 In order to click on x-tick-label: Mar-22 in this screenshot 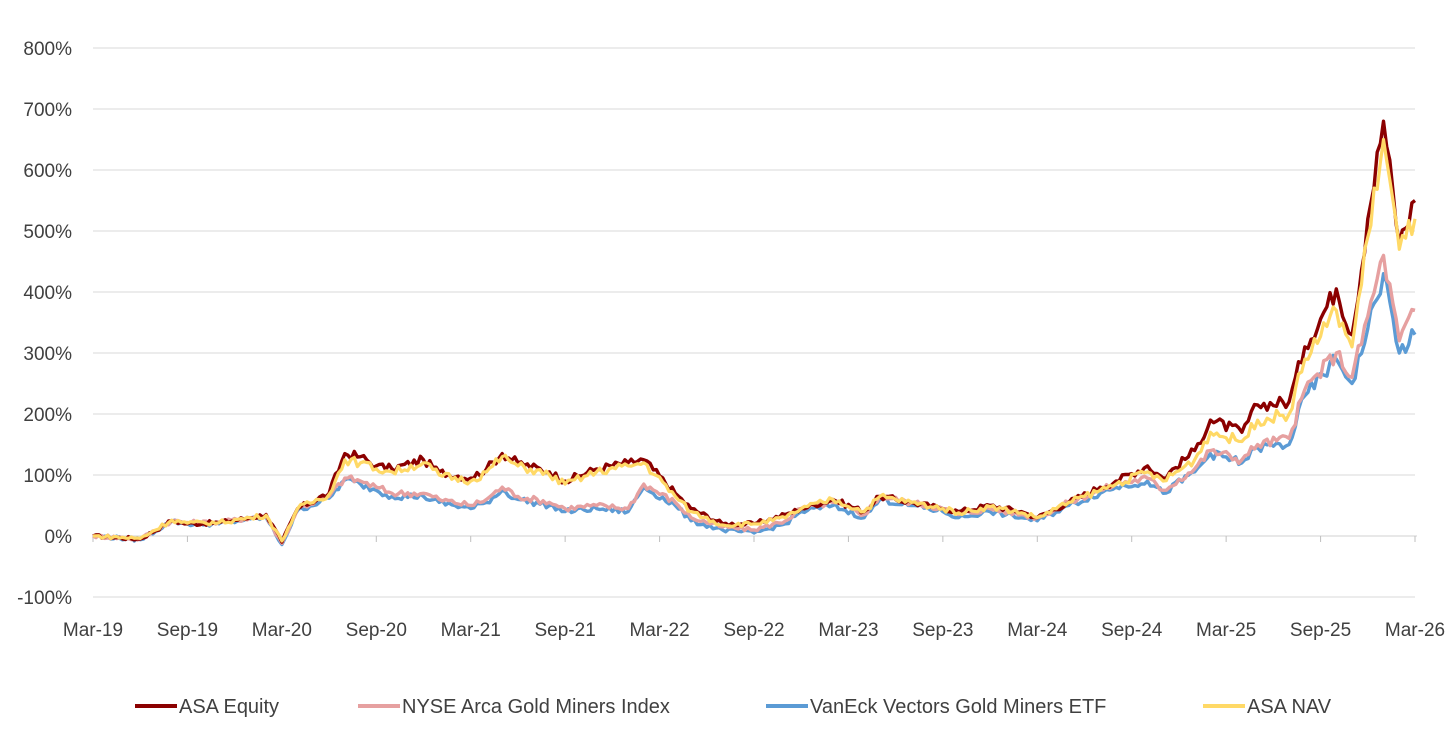, I will do `click(659, 630)`.